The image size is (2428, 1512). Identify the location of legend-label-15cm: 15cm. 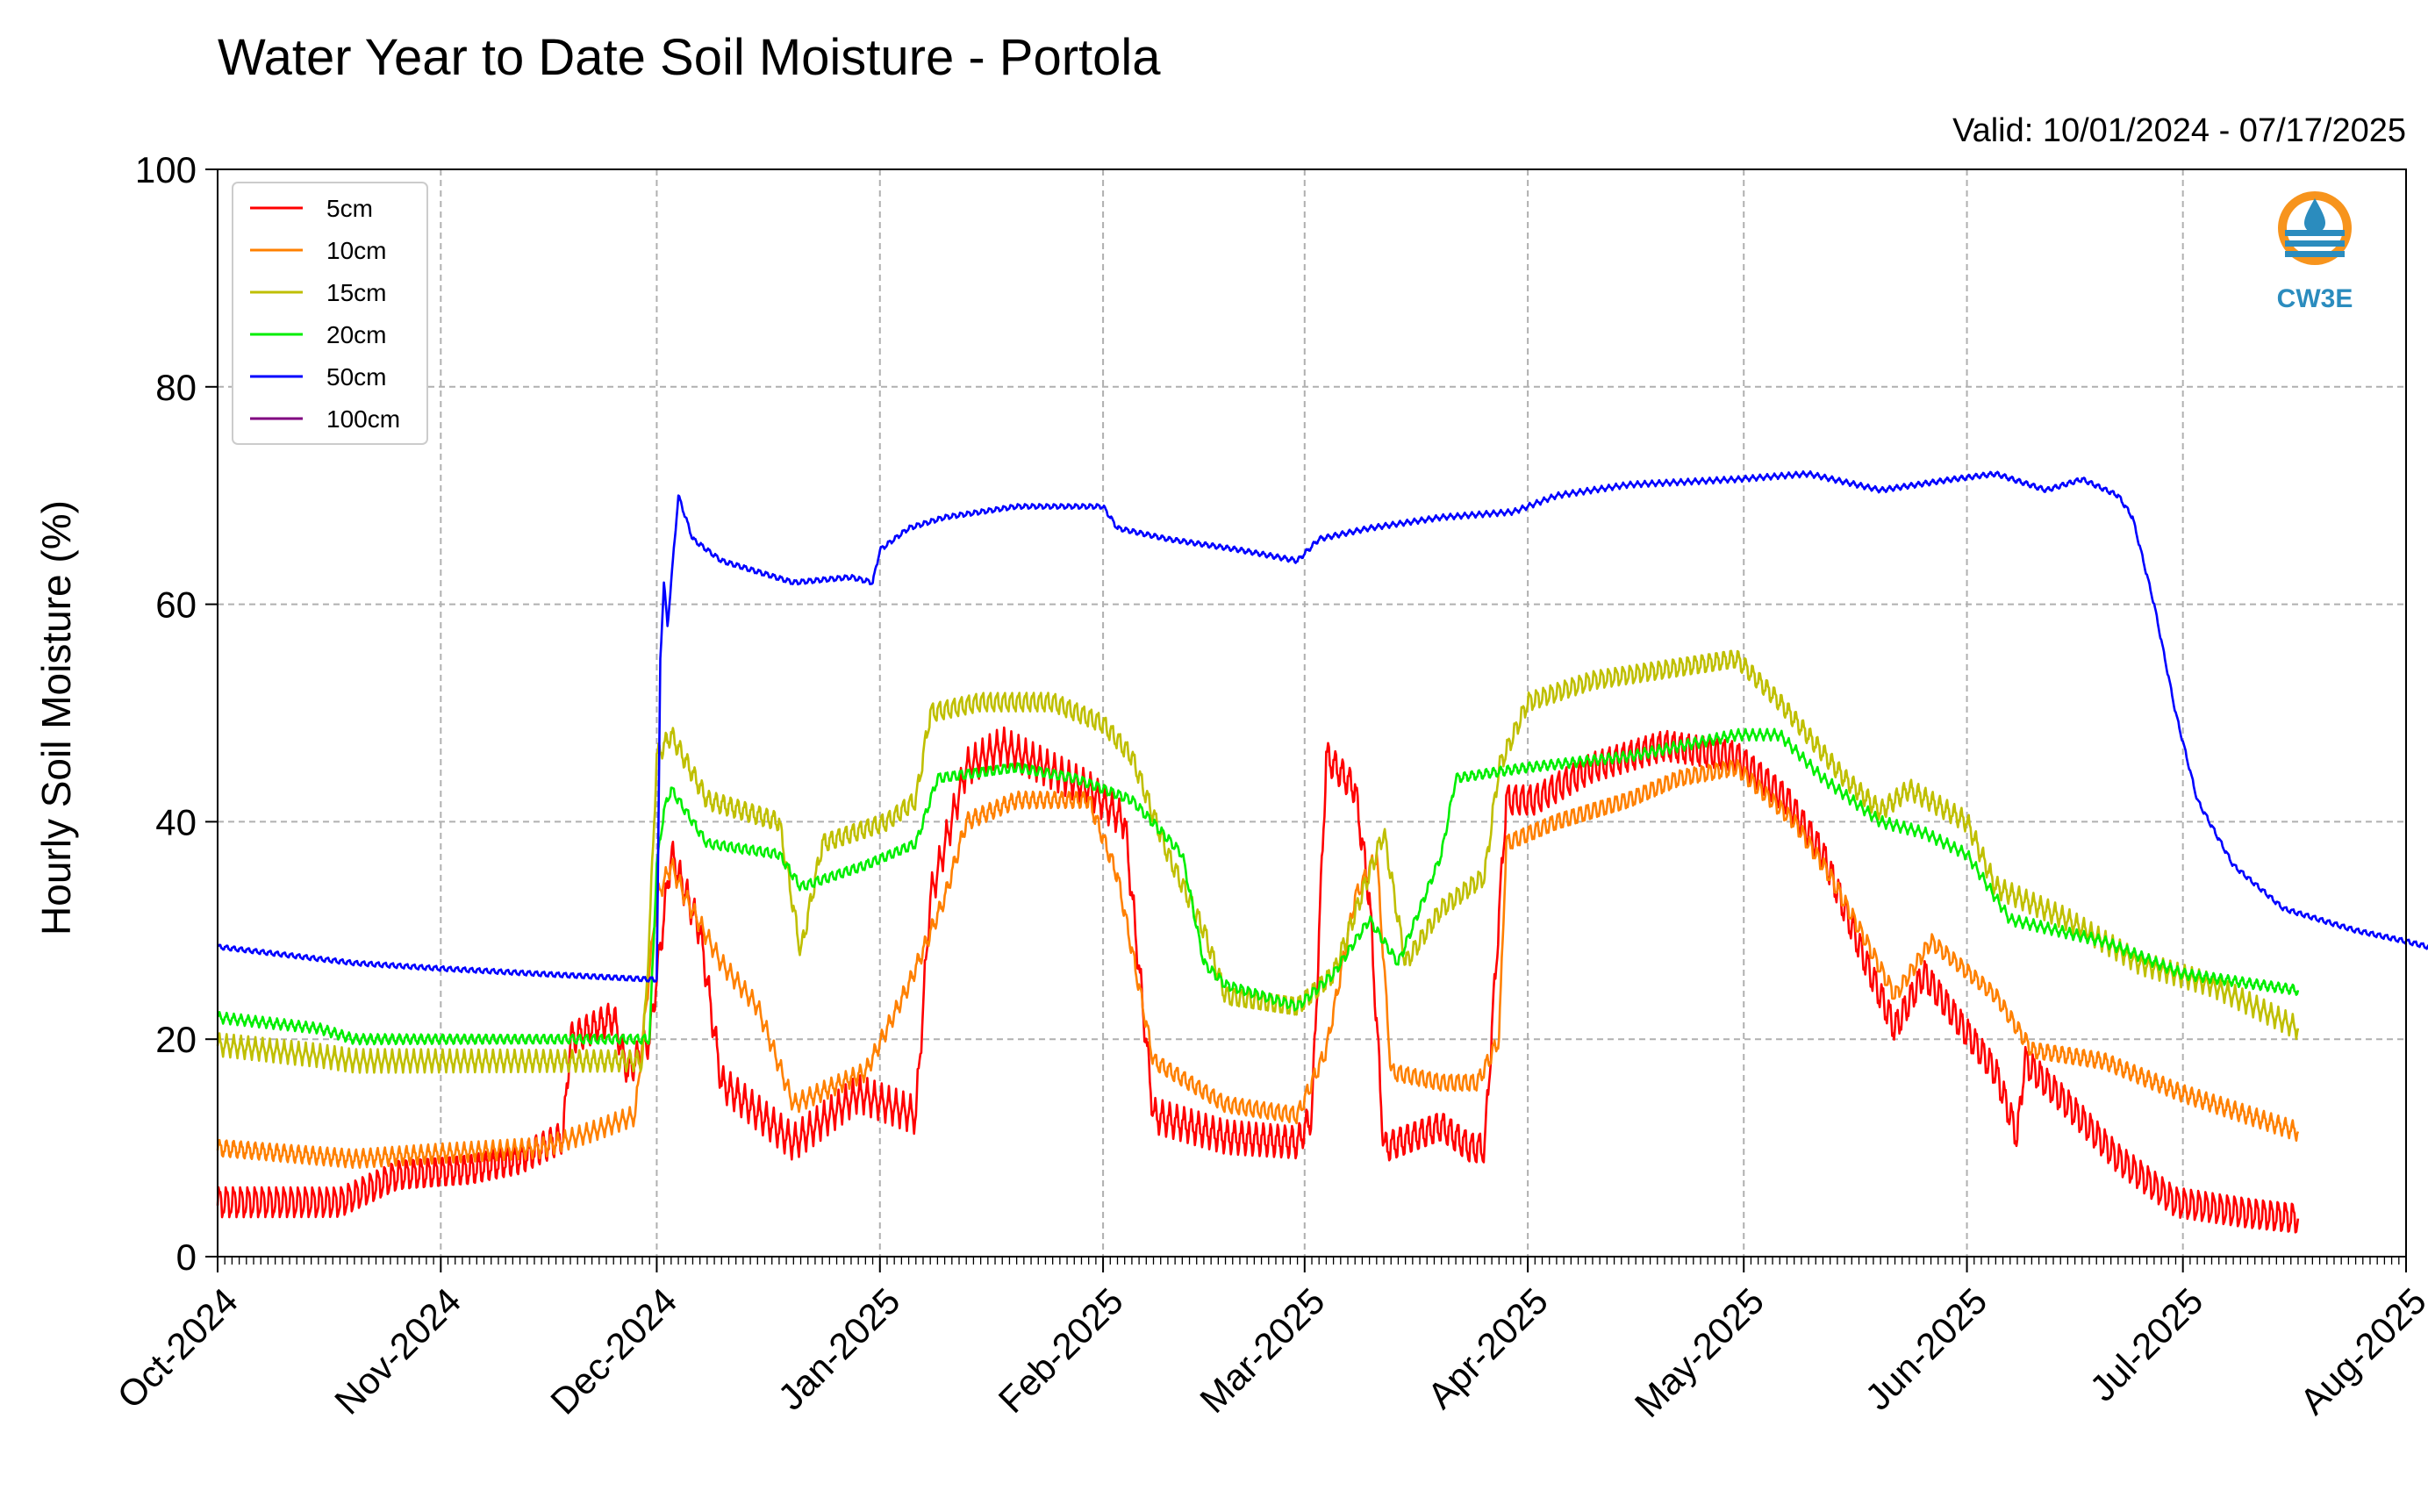
(356, 292).